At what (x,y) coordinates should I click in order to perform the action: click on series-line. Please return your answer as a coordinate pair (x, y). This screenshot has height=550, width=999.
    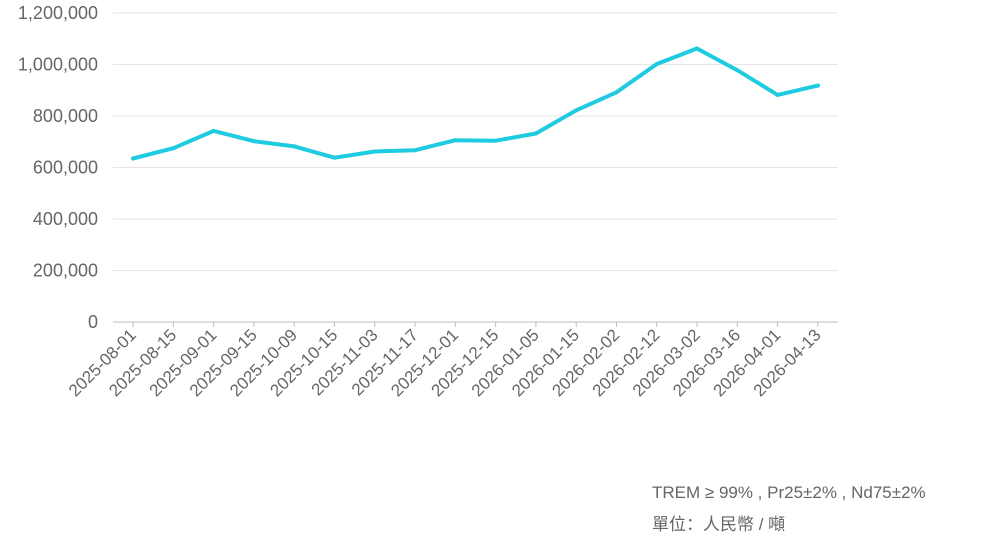
    Looking at the image, I should click on (475, 103).